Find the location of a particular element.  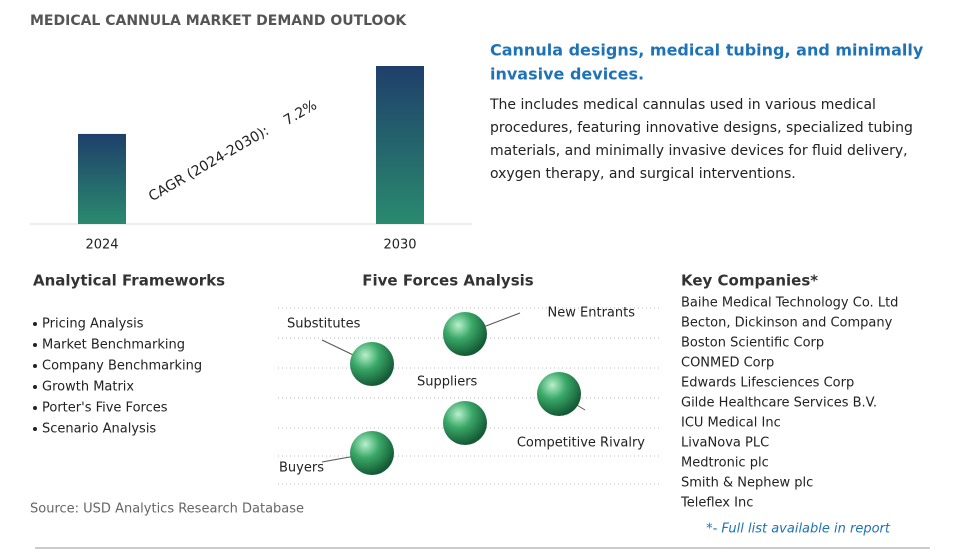

cagr-value: 7.2% is located at coordinates (300, 113).